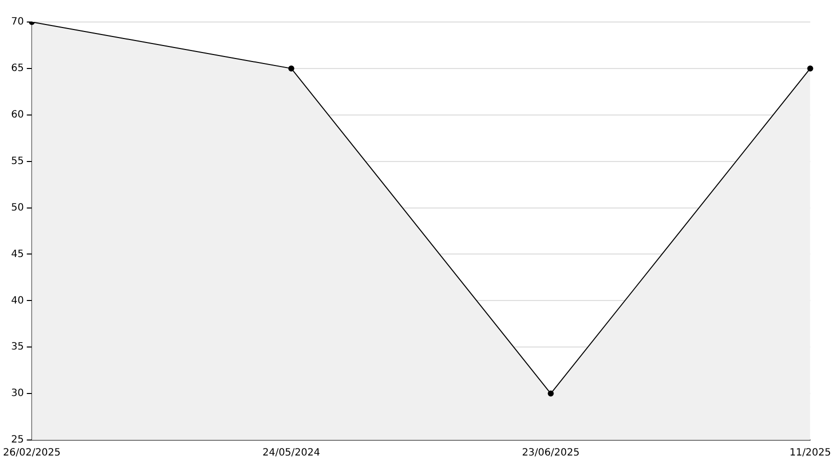 Image resolution: width=834 pixels, height=468 pixels. Describe the element at coordinates (551, 453) in the screenshot. I see `x-tick-label: 23/06/2025` at that location.